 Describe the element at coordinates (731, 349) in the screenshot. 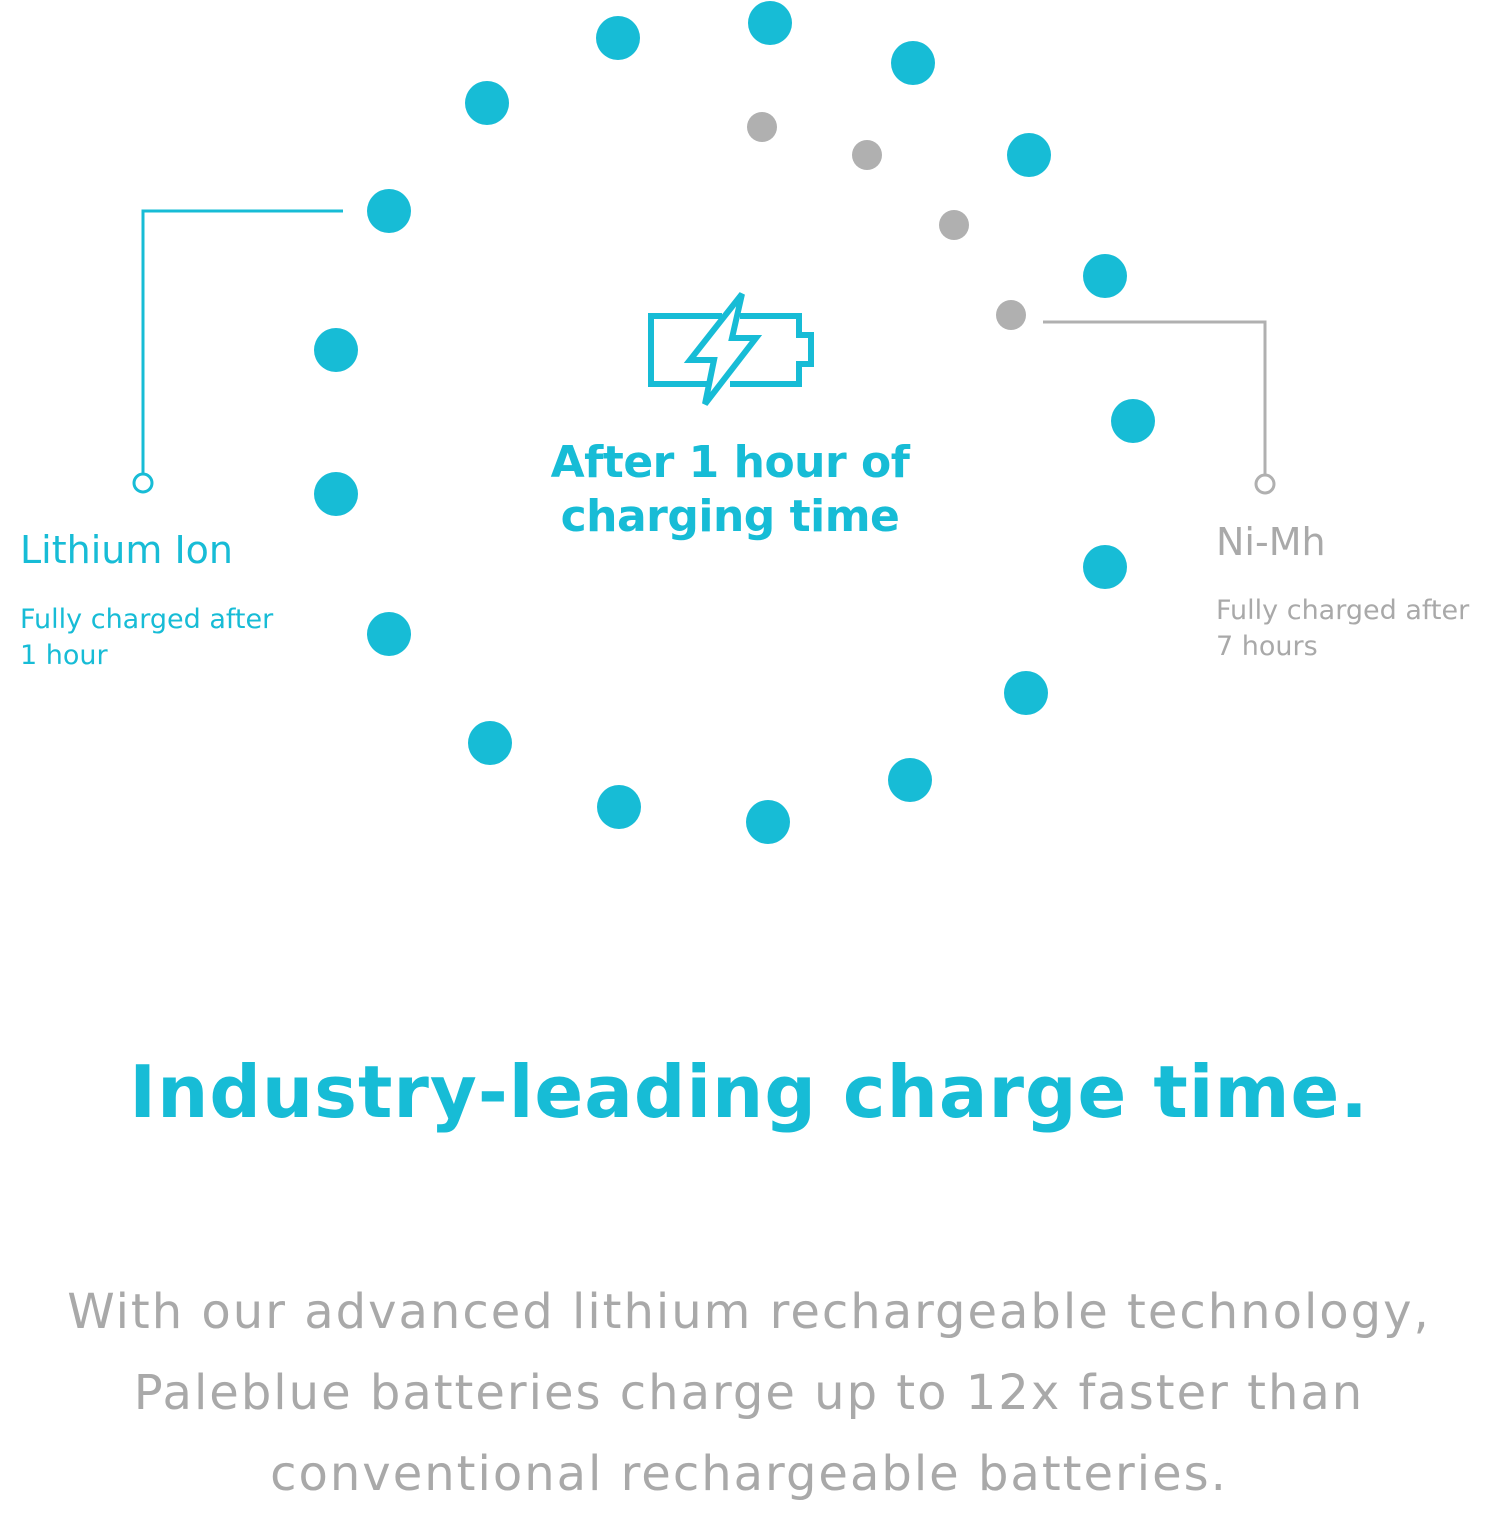

I see `battery-charging-icon` at that location.